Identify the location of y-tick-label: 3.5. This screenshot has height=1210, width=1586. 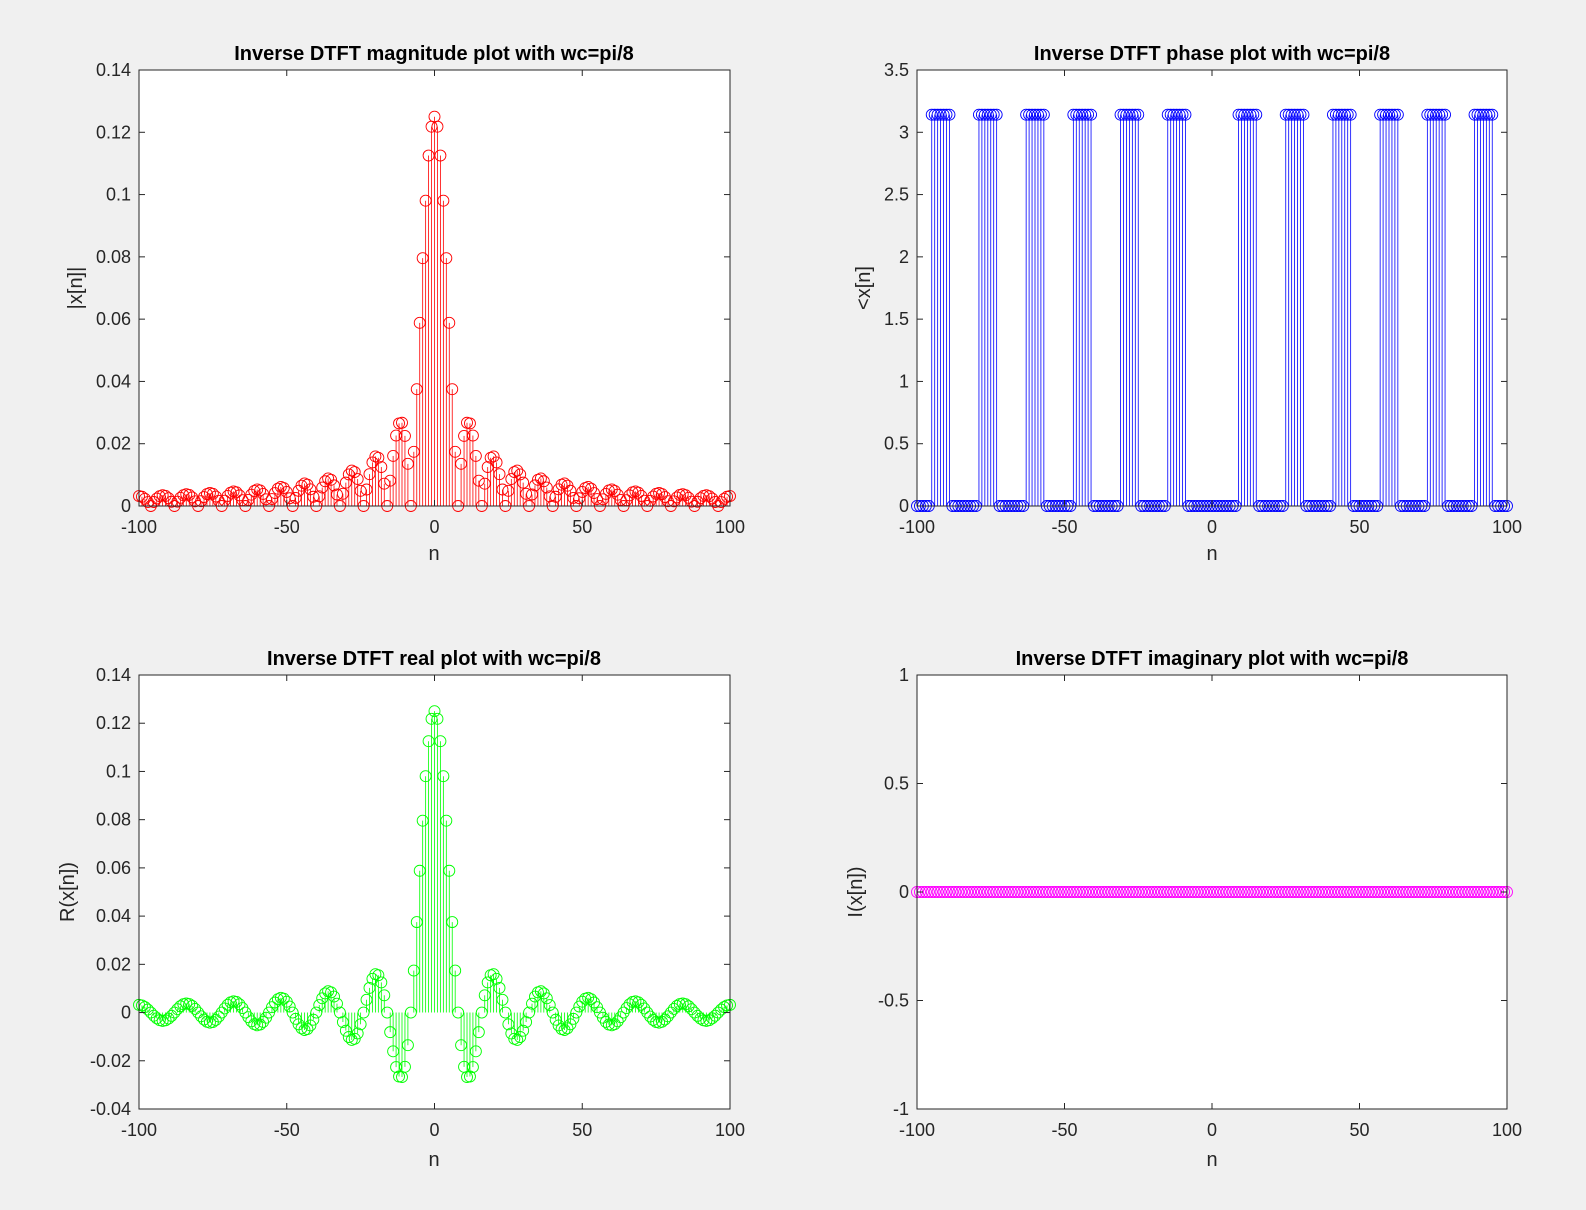
(896, 70).